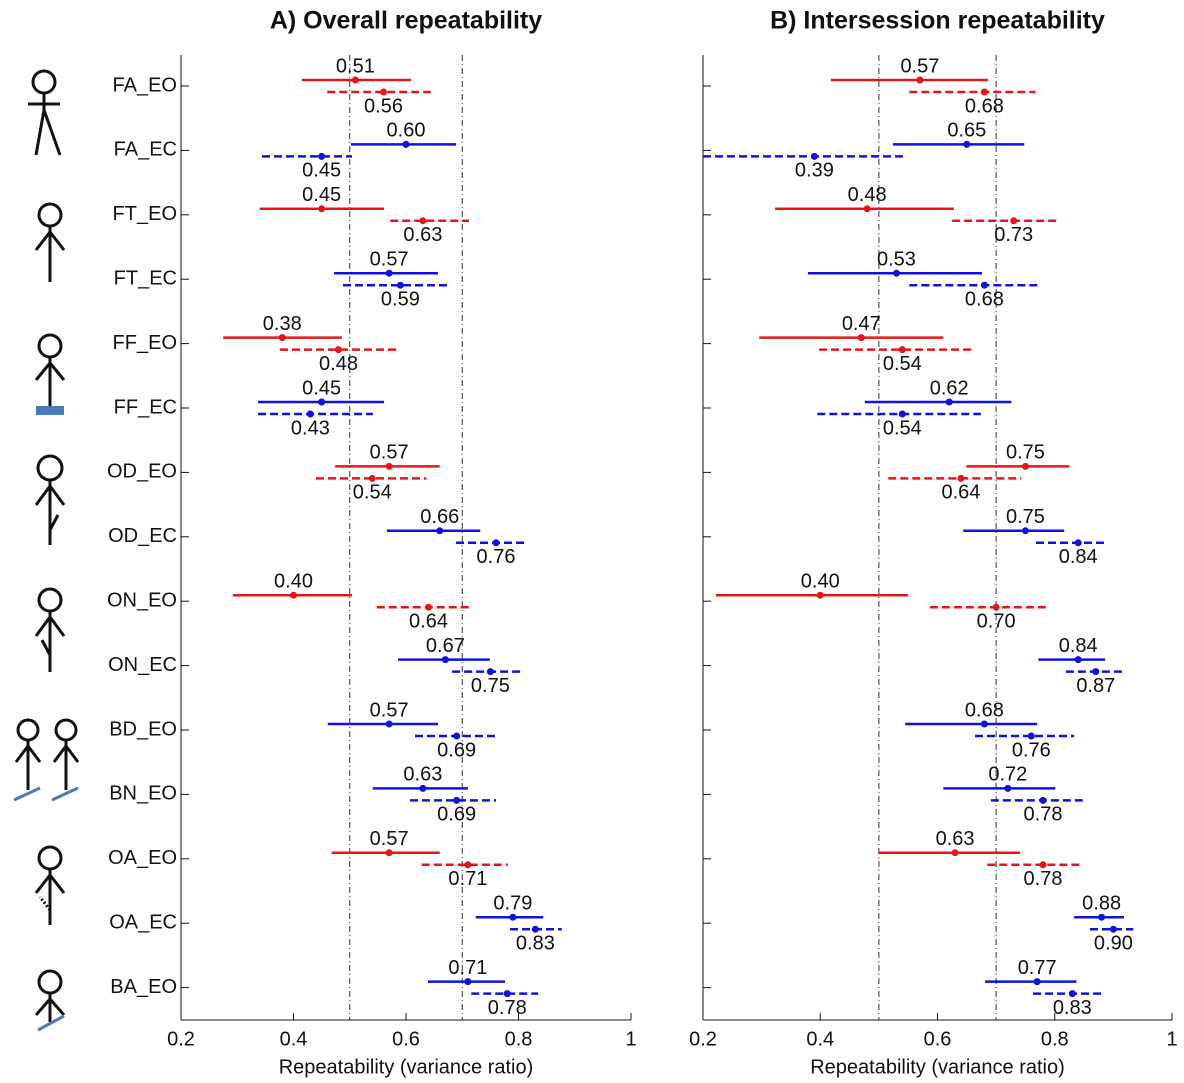  What do you see at coordinates (282, 324) in the screenshot?
I see `value-label: 0.38` at bounding box center [282, 324].